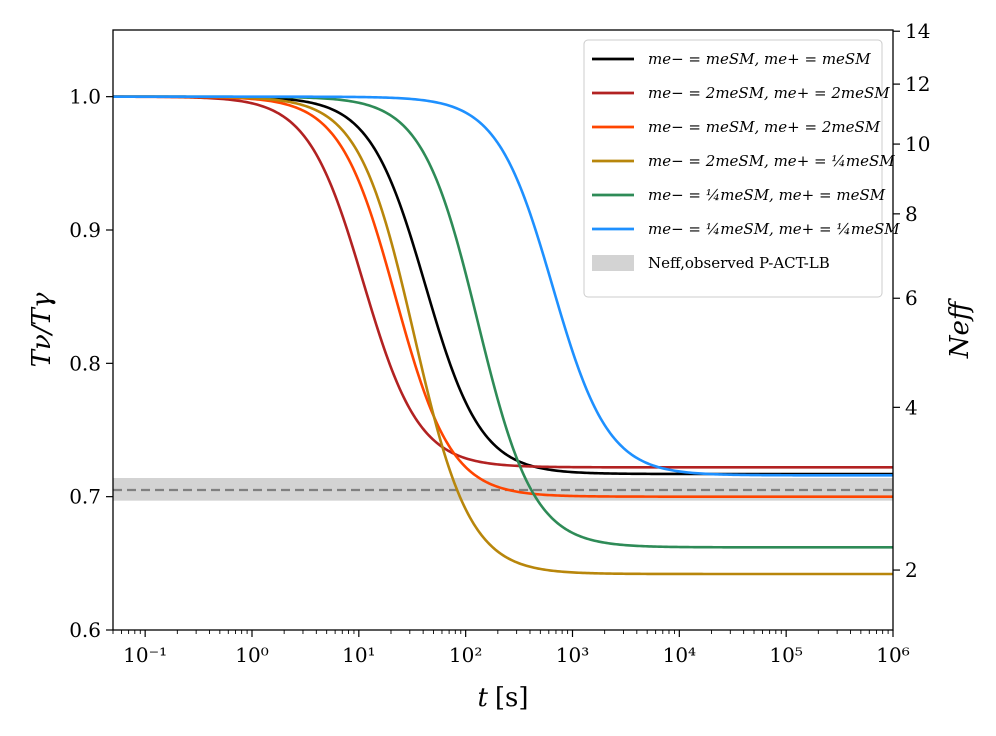  Describe the element at coordinates (767, 195) in the screenshot. I see `legend-label-5: me− = ¼meSM, me+ = meSM` at that location.